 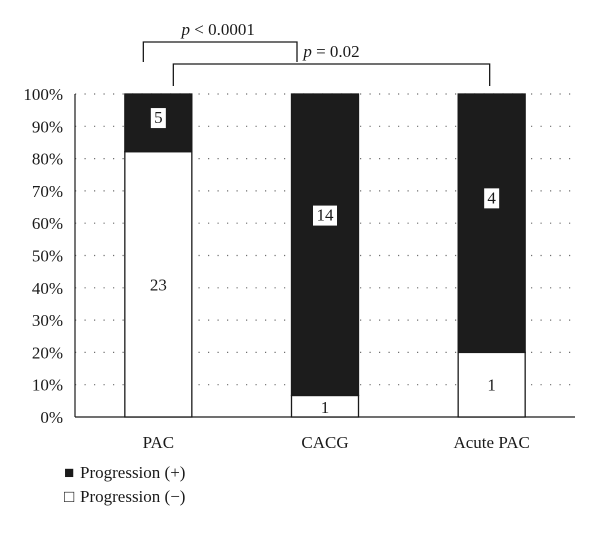 What do you see at coordinates (47, 256) in the screenshot?
I see `y-tick-label: 50%` at bounding box center [47, 256].